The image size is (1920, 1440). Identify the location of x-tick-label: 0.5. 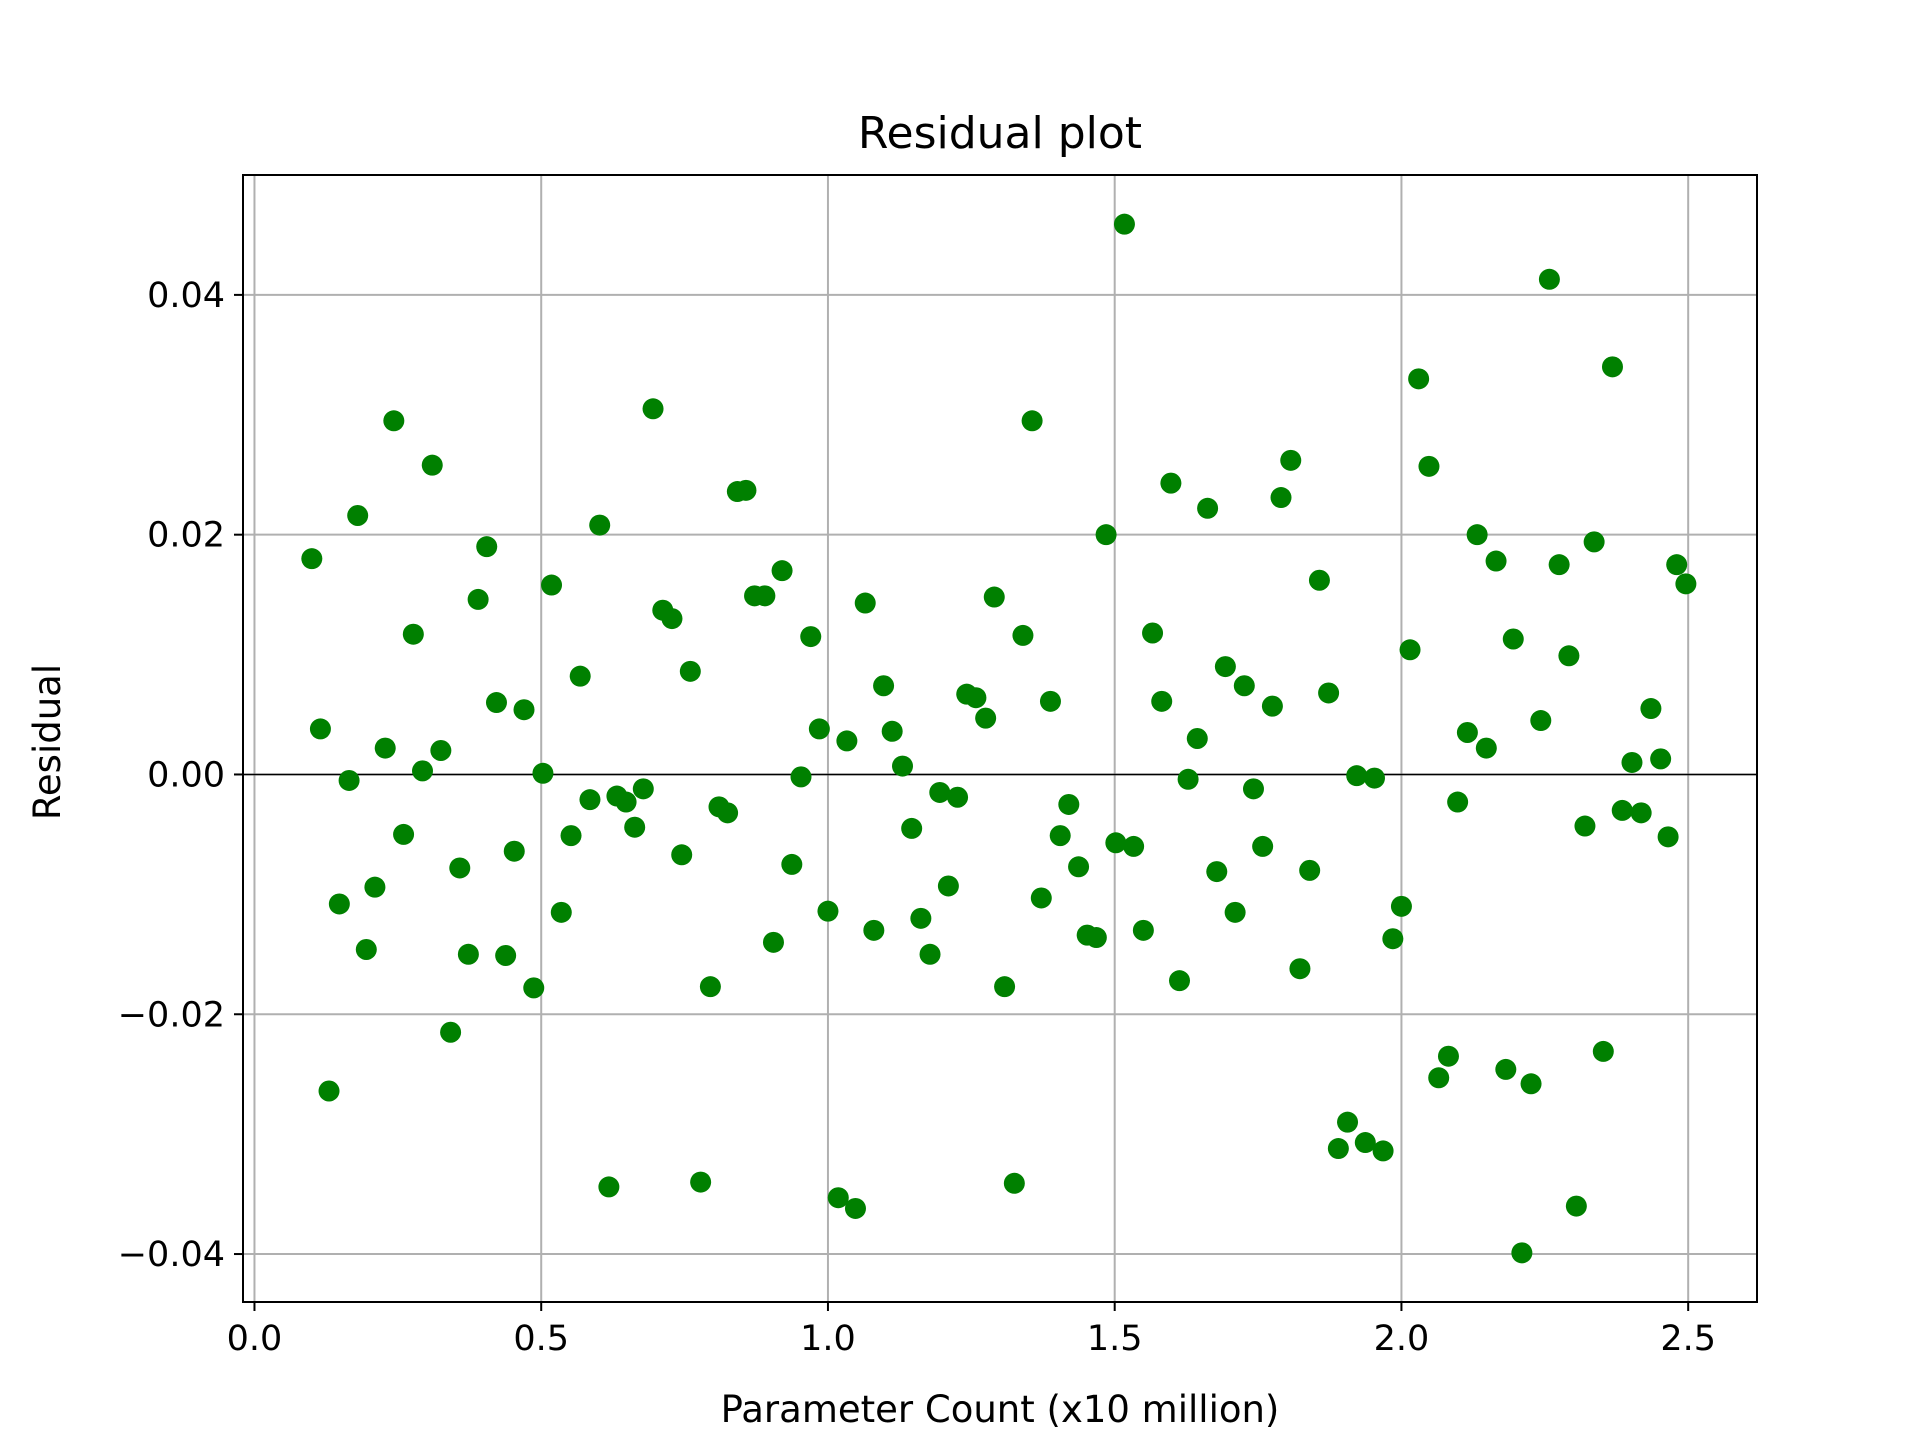
(541, 1339).